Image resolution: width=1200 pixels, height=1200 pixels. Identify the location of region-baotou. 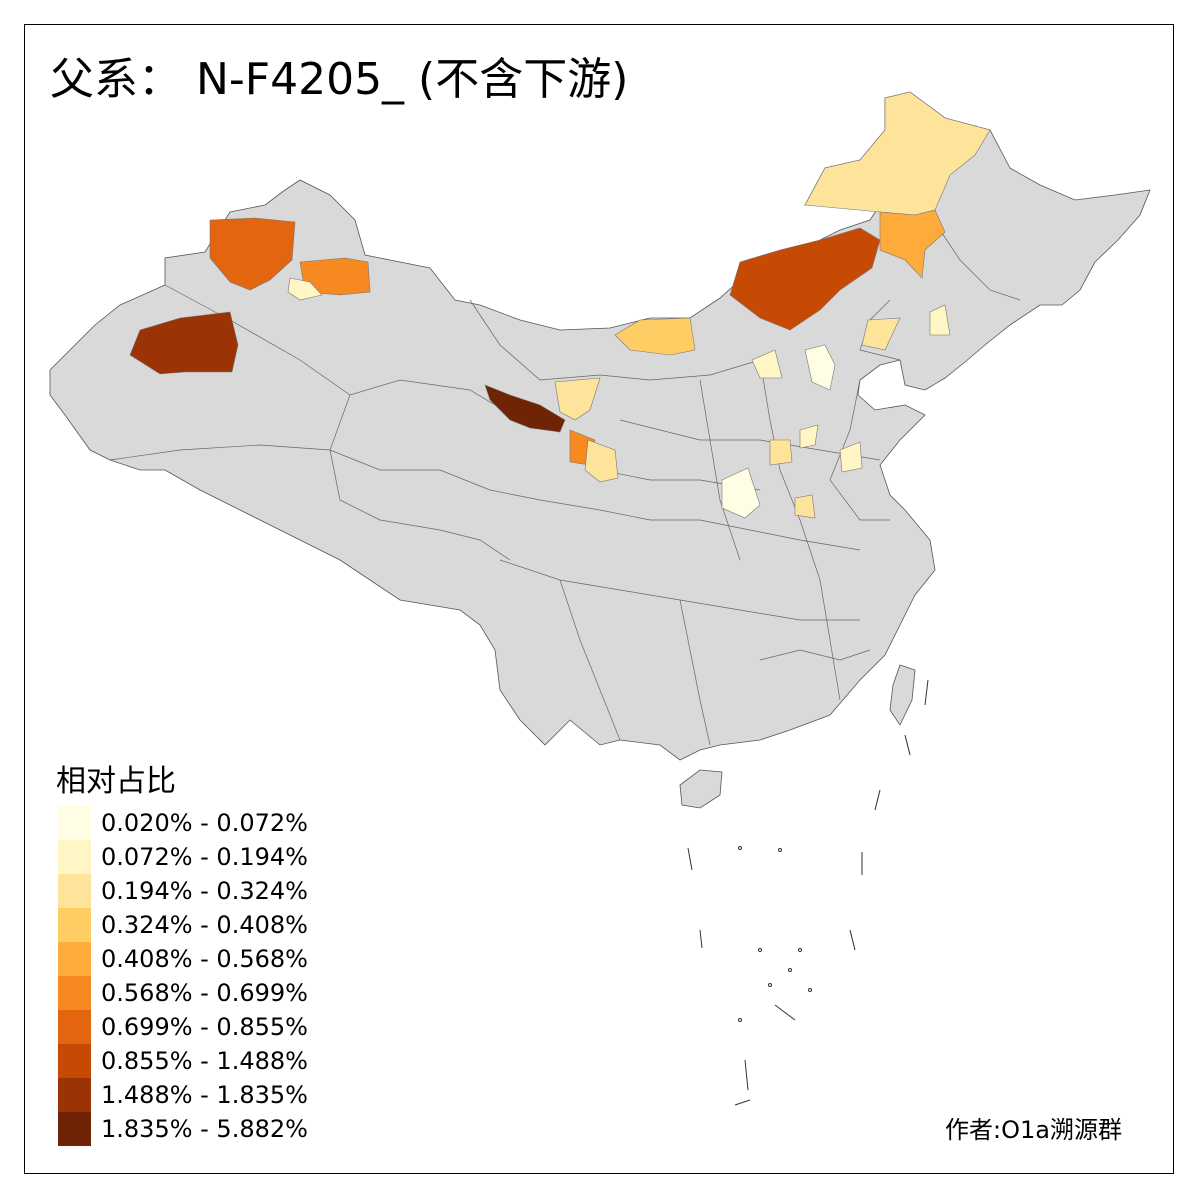
(655, 336).